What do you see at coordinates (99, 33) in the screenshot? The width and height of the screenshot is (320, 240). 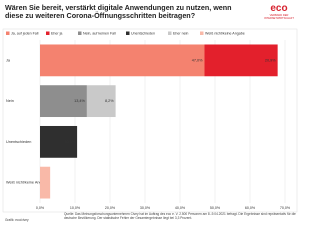 I see `legend-label: Nein, auf keinen Fall` at bounding box center [99, 33].